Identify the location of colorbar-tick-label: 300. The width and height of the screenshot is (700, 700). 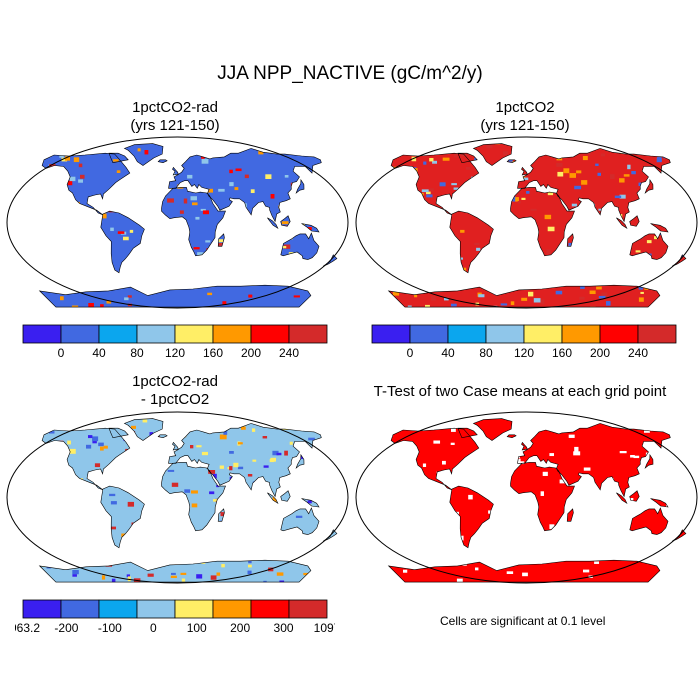
(284, 628).